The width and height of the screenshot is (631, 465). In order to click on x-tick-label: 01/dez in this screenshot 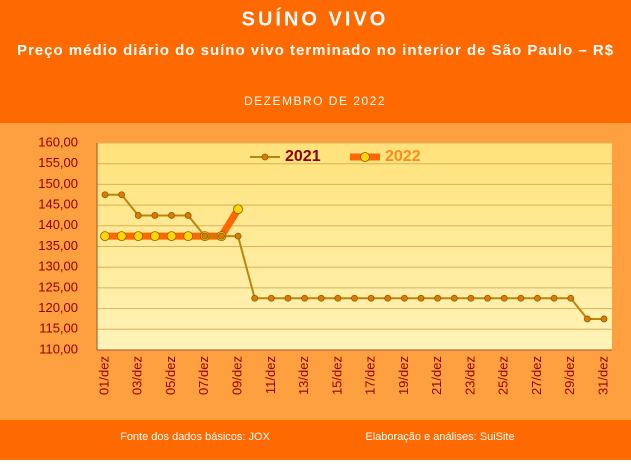, I will do `click(103, 375)`.